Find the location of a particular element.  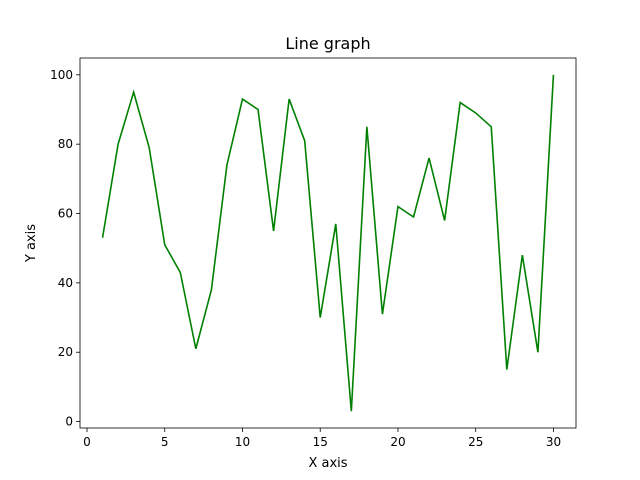

y-axis-label: Y axis is located at coordinates (31, 243).